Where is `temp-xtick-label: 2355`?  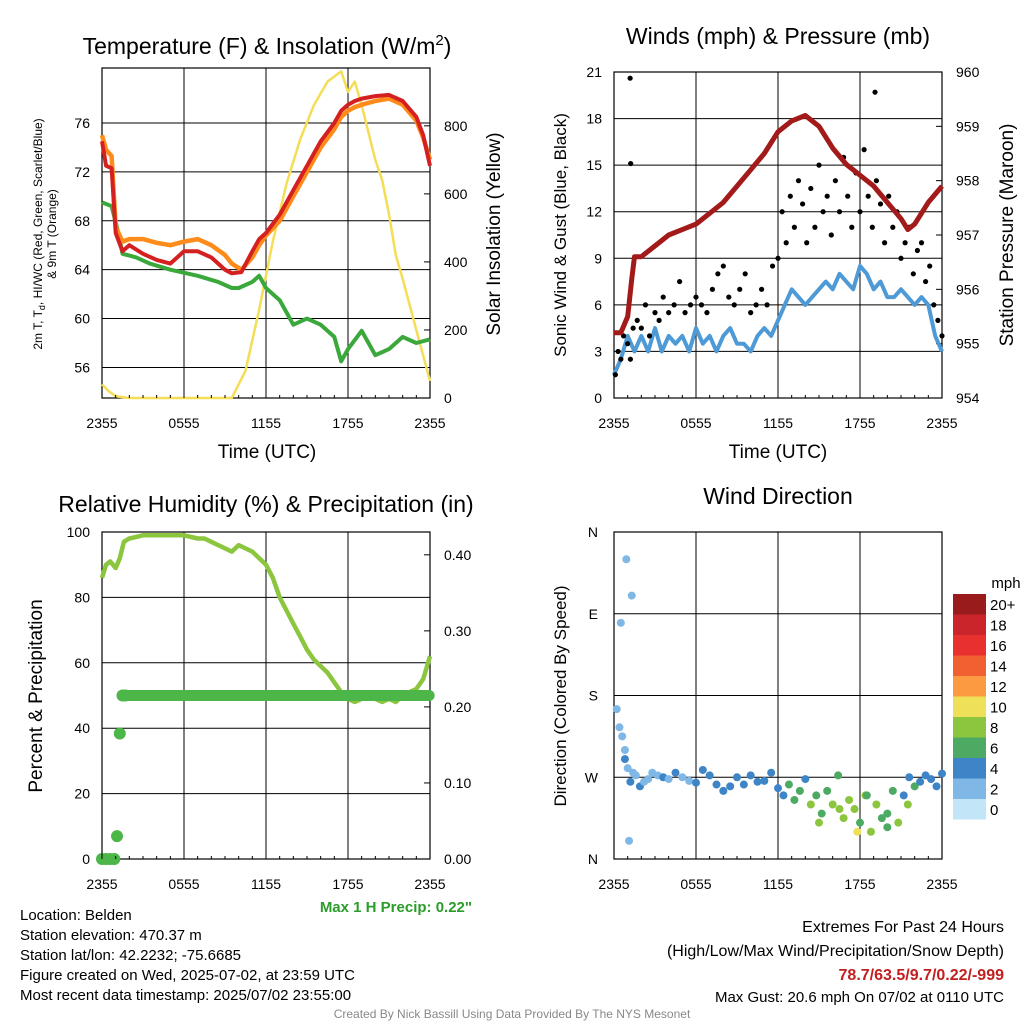 temp-xtick-label: 2355 is located at coordinates (101, 423).